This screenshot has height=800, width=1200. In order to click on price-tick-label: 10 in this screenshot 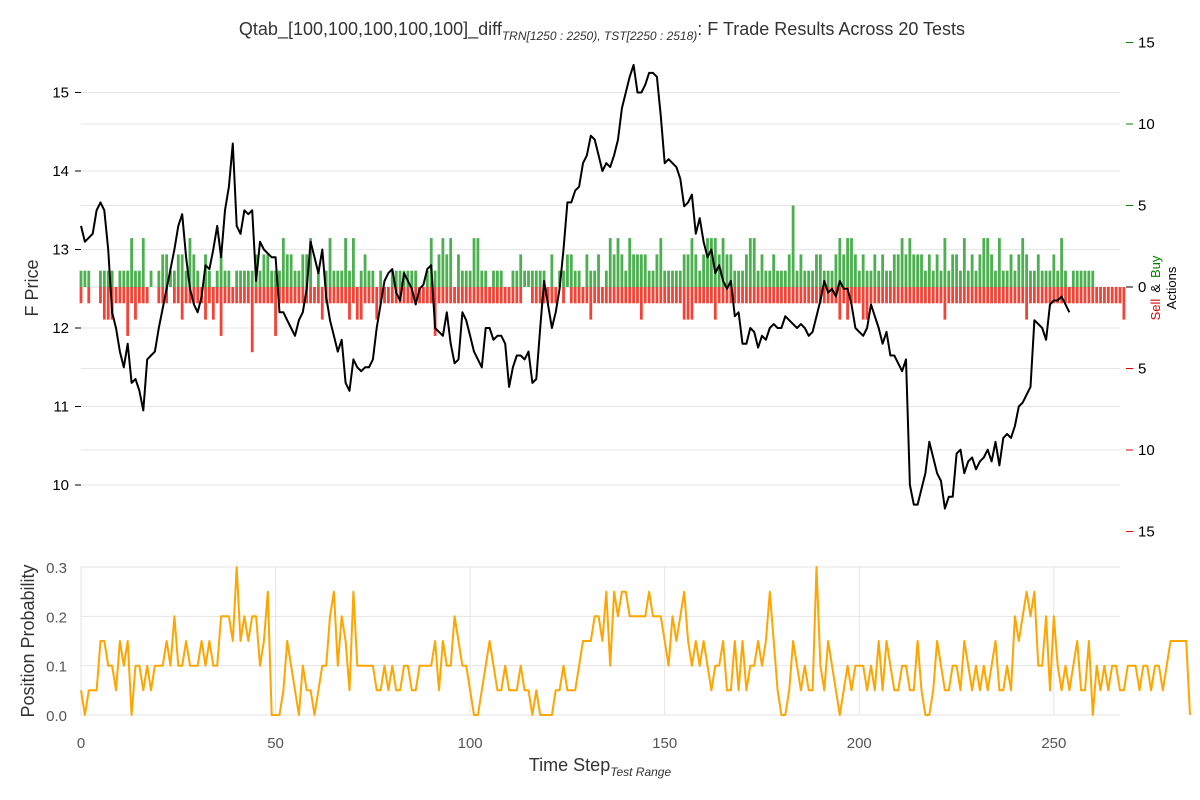, I will do `click(60, 485)`.